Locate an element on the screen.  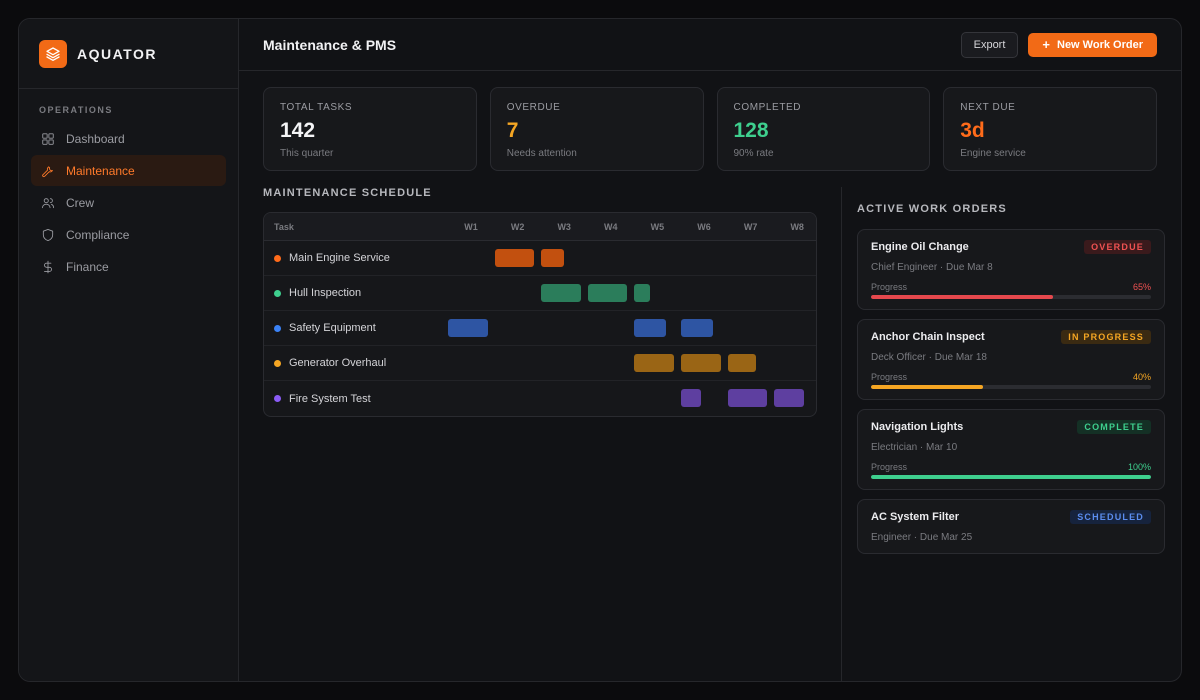
week-label: W4 is located at coordinates (611, 227).